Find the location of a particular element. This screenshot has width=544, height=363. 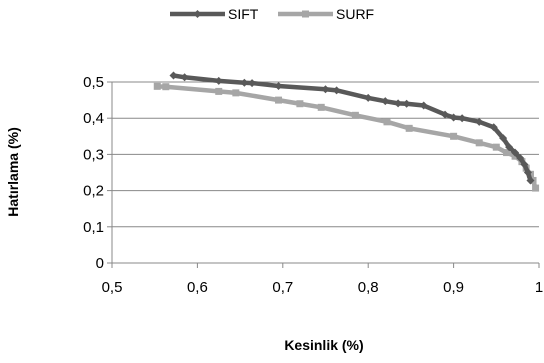

legend: SIFT SURF is located at coordinates (272, 14).